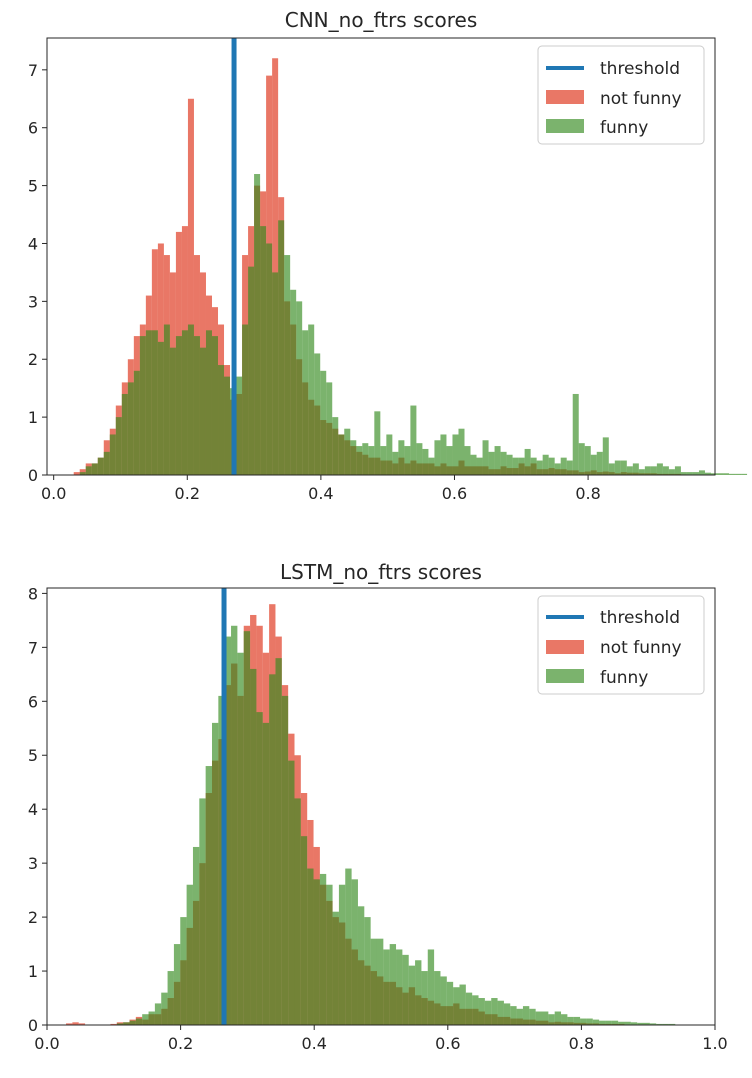  Describe the element at coordinates (33, 593) in the screenshot. I see `y-tick-label: 8` at that location.